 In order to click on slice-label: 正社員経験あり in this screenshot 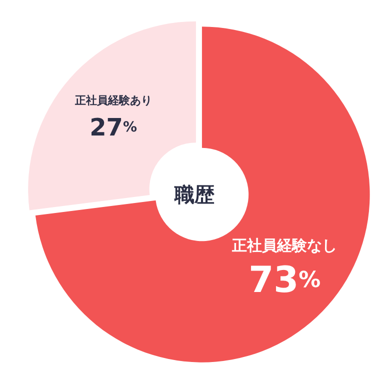, I will do `click(113, 100)`.